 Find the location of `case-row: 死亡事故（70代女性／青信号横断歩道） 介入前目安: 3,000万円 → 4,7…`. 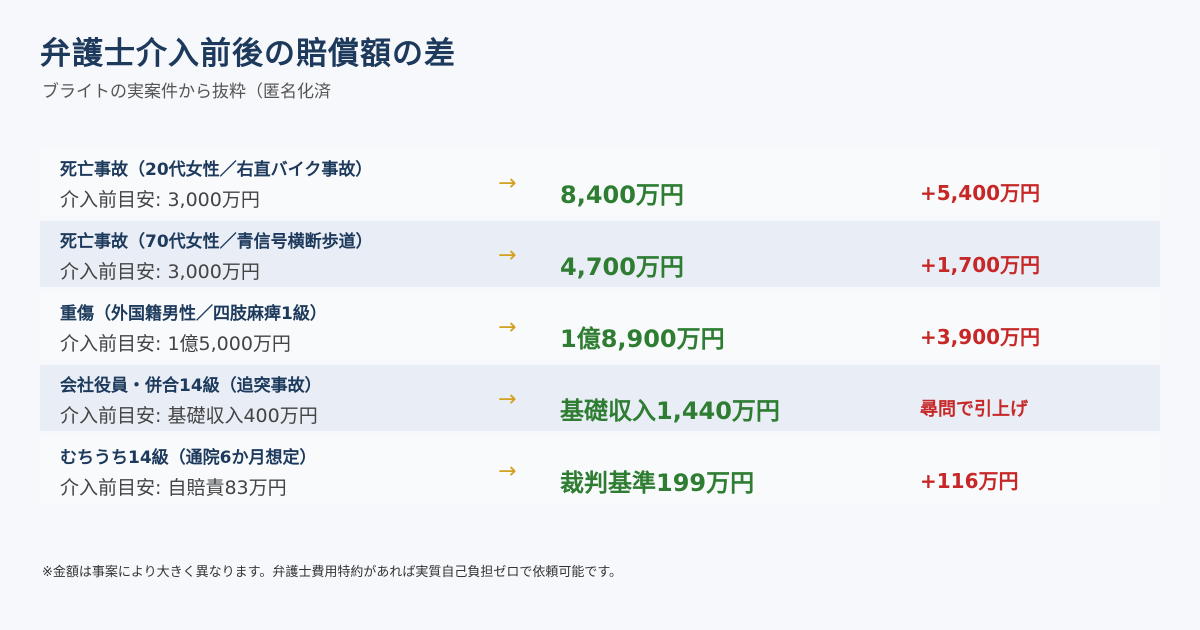

case-row: 死亡事故（70代女性／青信号横断歩道） 介入前目安: 3,000万円 → 4,7… is located at coordinates (600, 254).